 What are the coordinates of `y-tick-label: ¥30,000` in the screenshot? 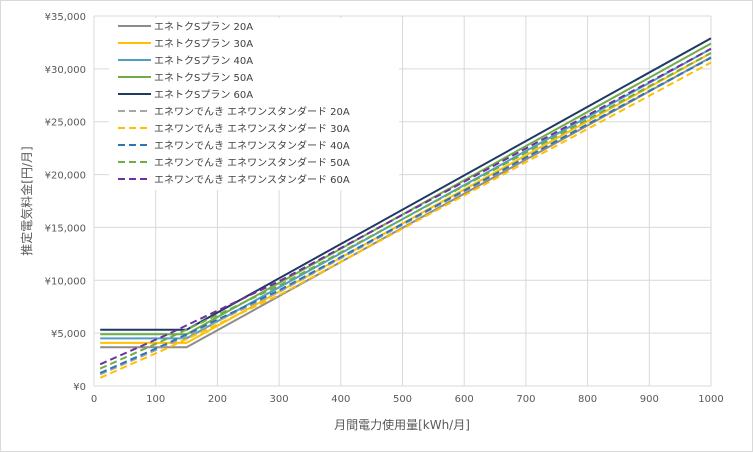 It's located at (65, 70).